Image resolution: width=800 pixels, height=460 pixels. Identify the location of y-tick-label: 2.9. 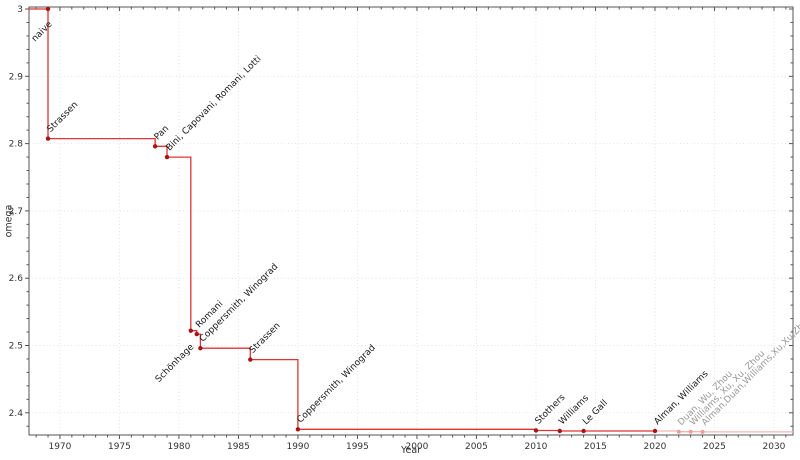
(16, 77).